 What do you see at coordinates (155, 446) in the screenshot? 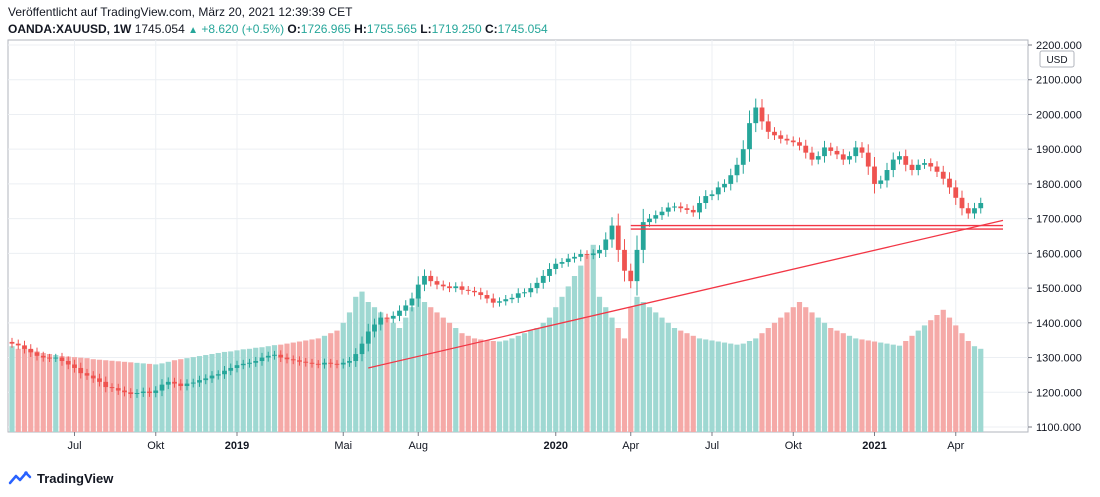
I see `x-tick-label: Okt` at bounding box center [155, 446].